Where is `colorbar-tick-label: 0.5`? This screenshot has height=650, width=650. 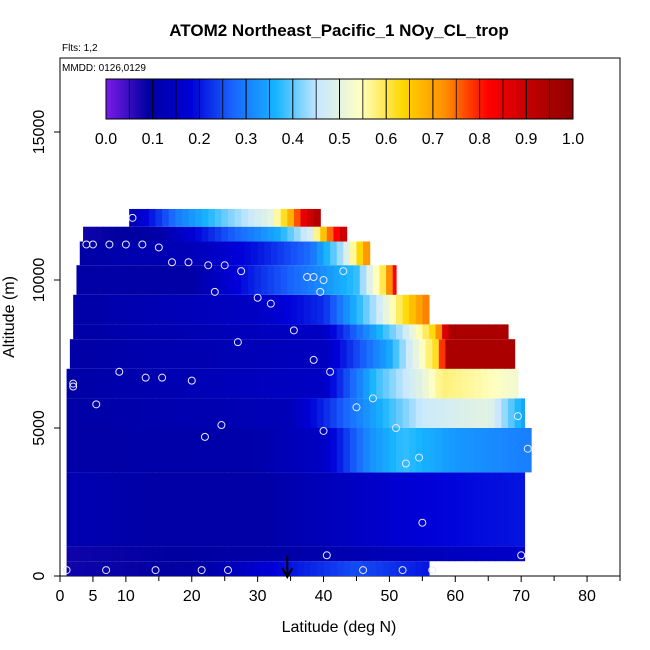
colorbar-tick-label: 0.5 is located at coordinates (339, 139).